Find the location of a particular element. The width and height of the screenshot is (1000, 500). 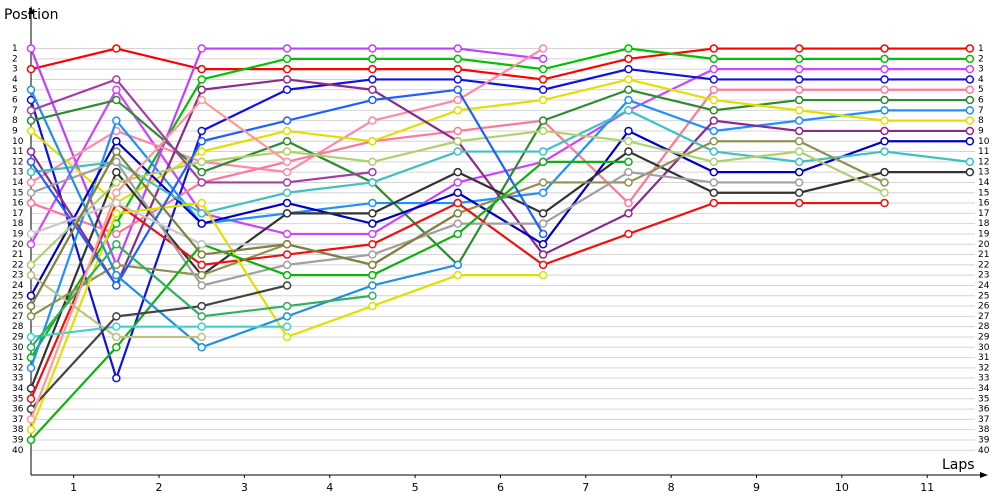

x-tick-label: 2 is located at coordinates (159, 487).